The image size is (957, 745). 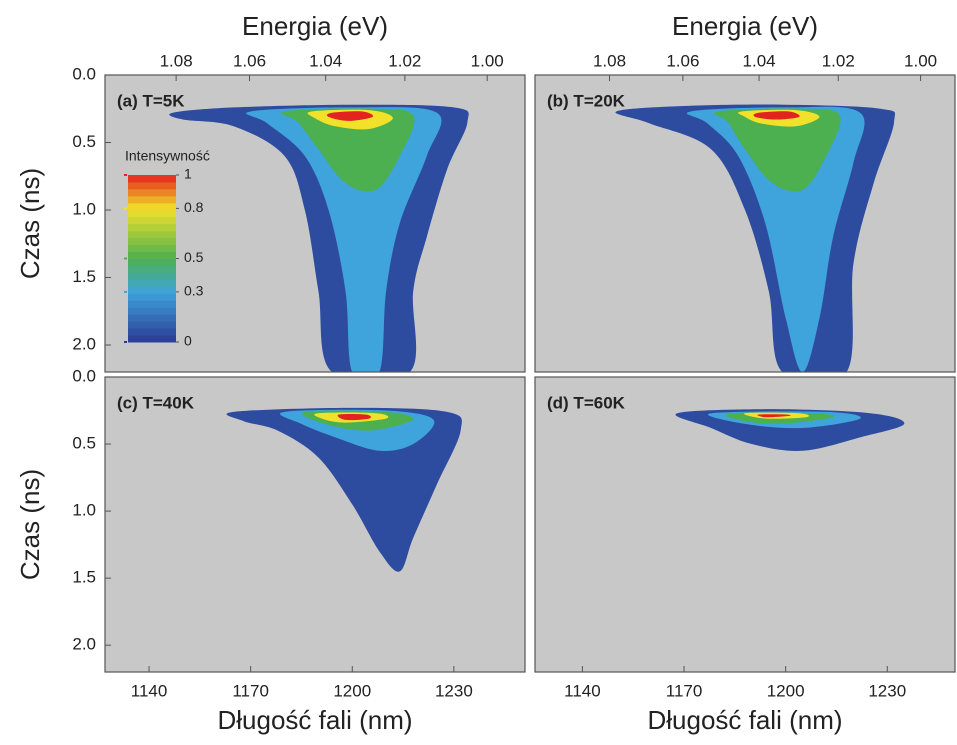 What do you see at coordinates (586, 402) in the screenshot?
I see `panel-title: (d) T=60K` at bounding box center [586, 402].